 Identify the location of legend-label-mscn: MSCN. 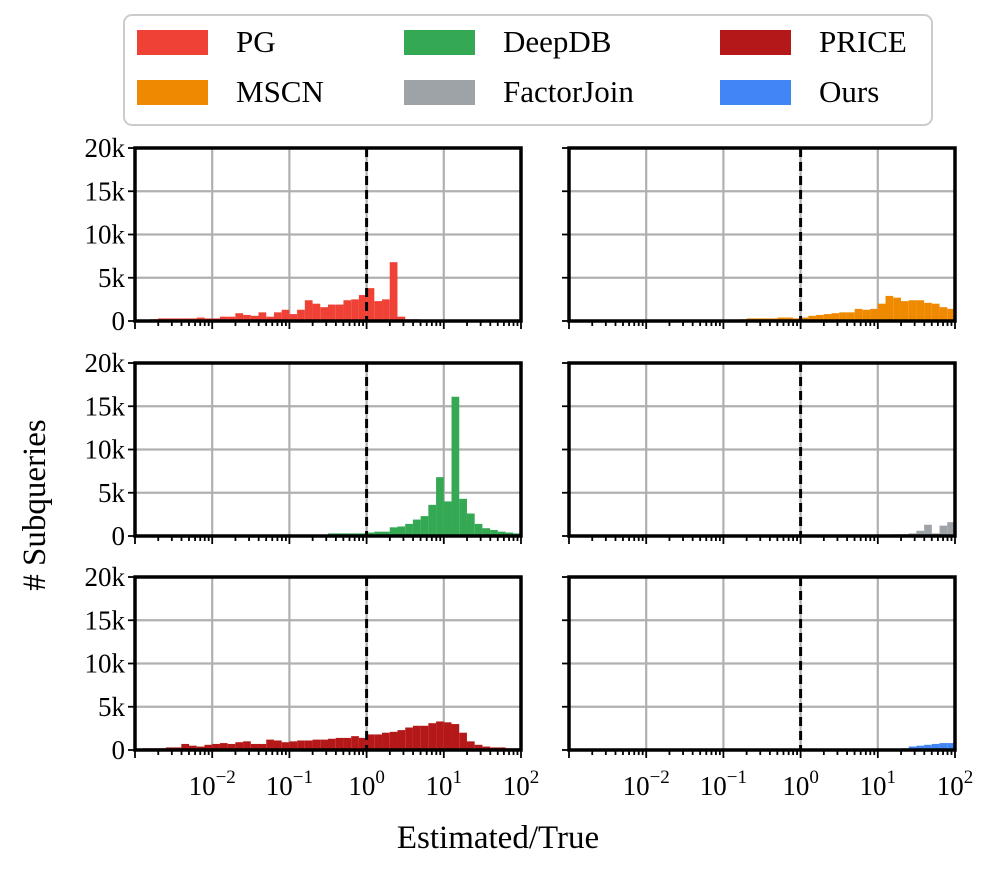
(280, 91).